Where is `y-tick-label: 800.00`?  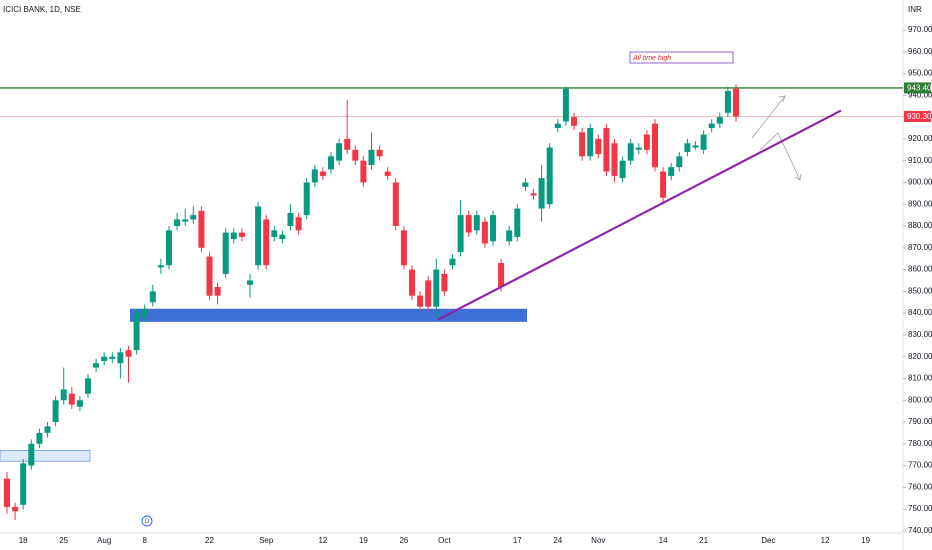 y-tick-label: 800.00 is located at coordinates (920, 399).